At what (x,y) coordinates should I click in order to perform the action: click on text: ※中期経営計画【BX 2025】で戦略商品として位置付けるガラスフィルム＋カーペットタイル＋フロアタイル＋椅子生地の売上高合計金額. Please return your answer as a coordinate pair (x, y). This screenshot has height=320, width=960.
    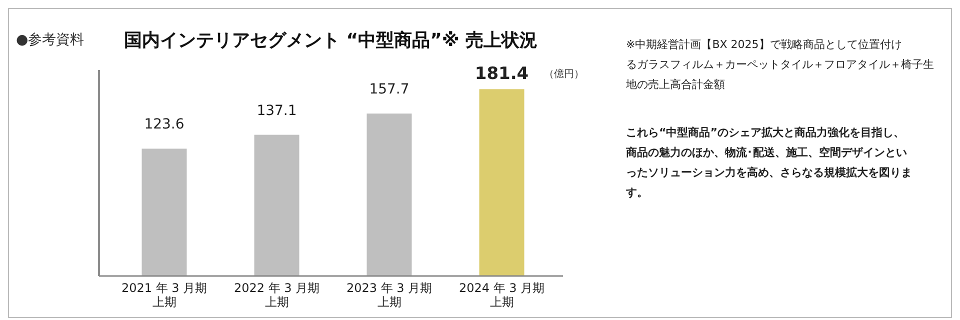
    Looking at the image, I should click on (779, 64).